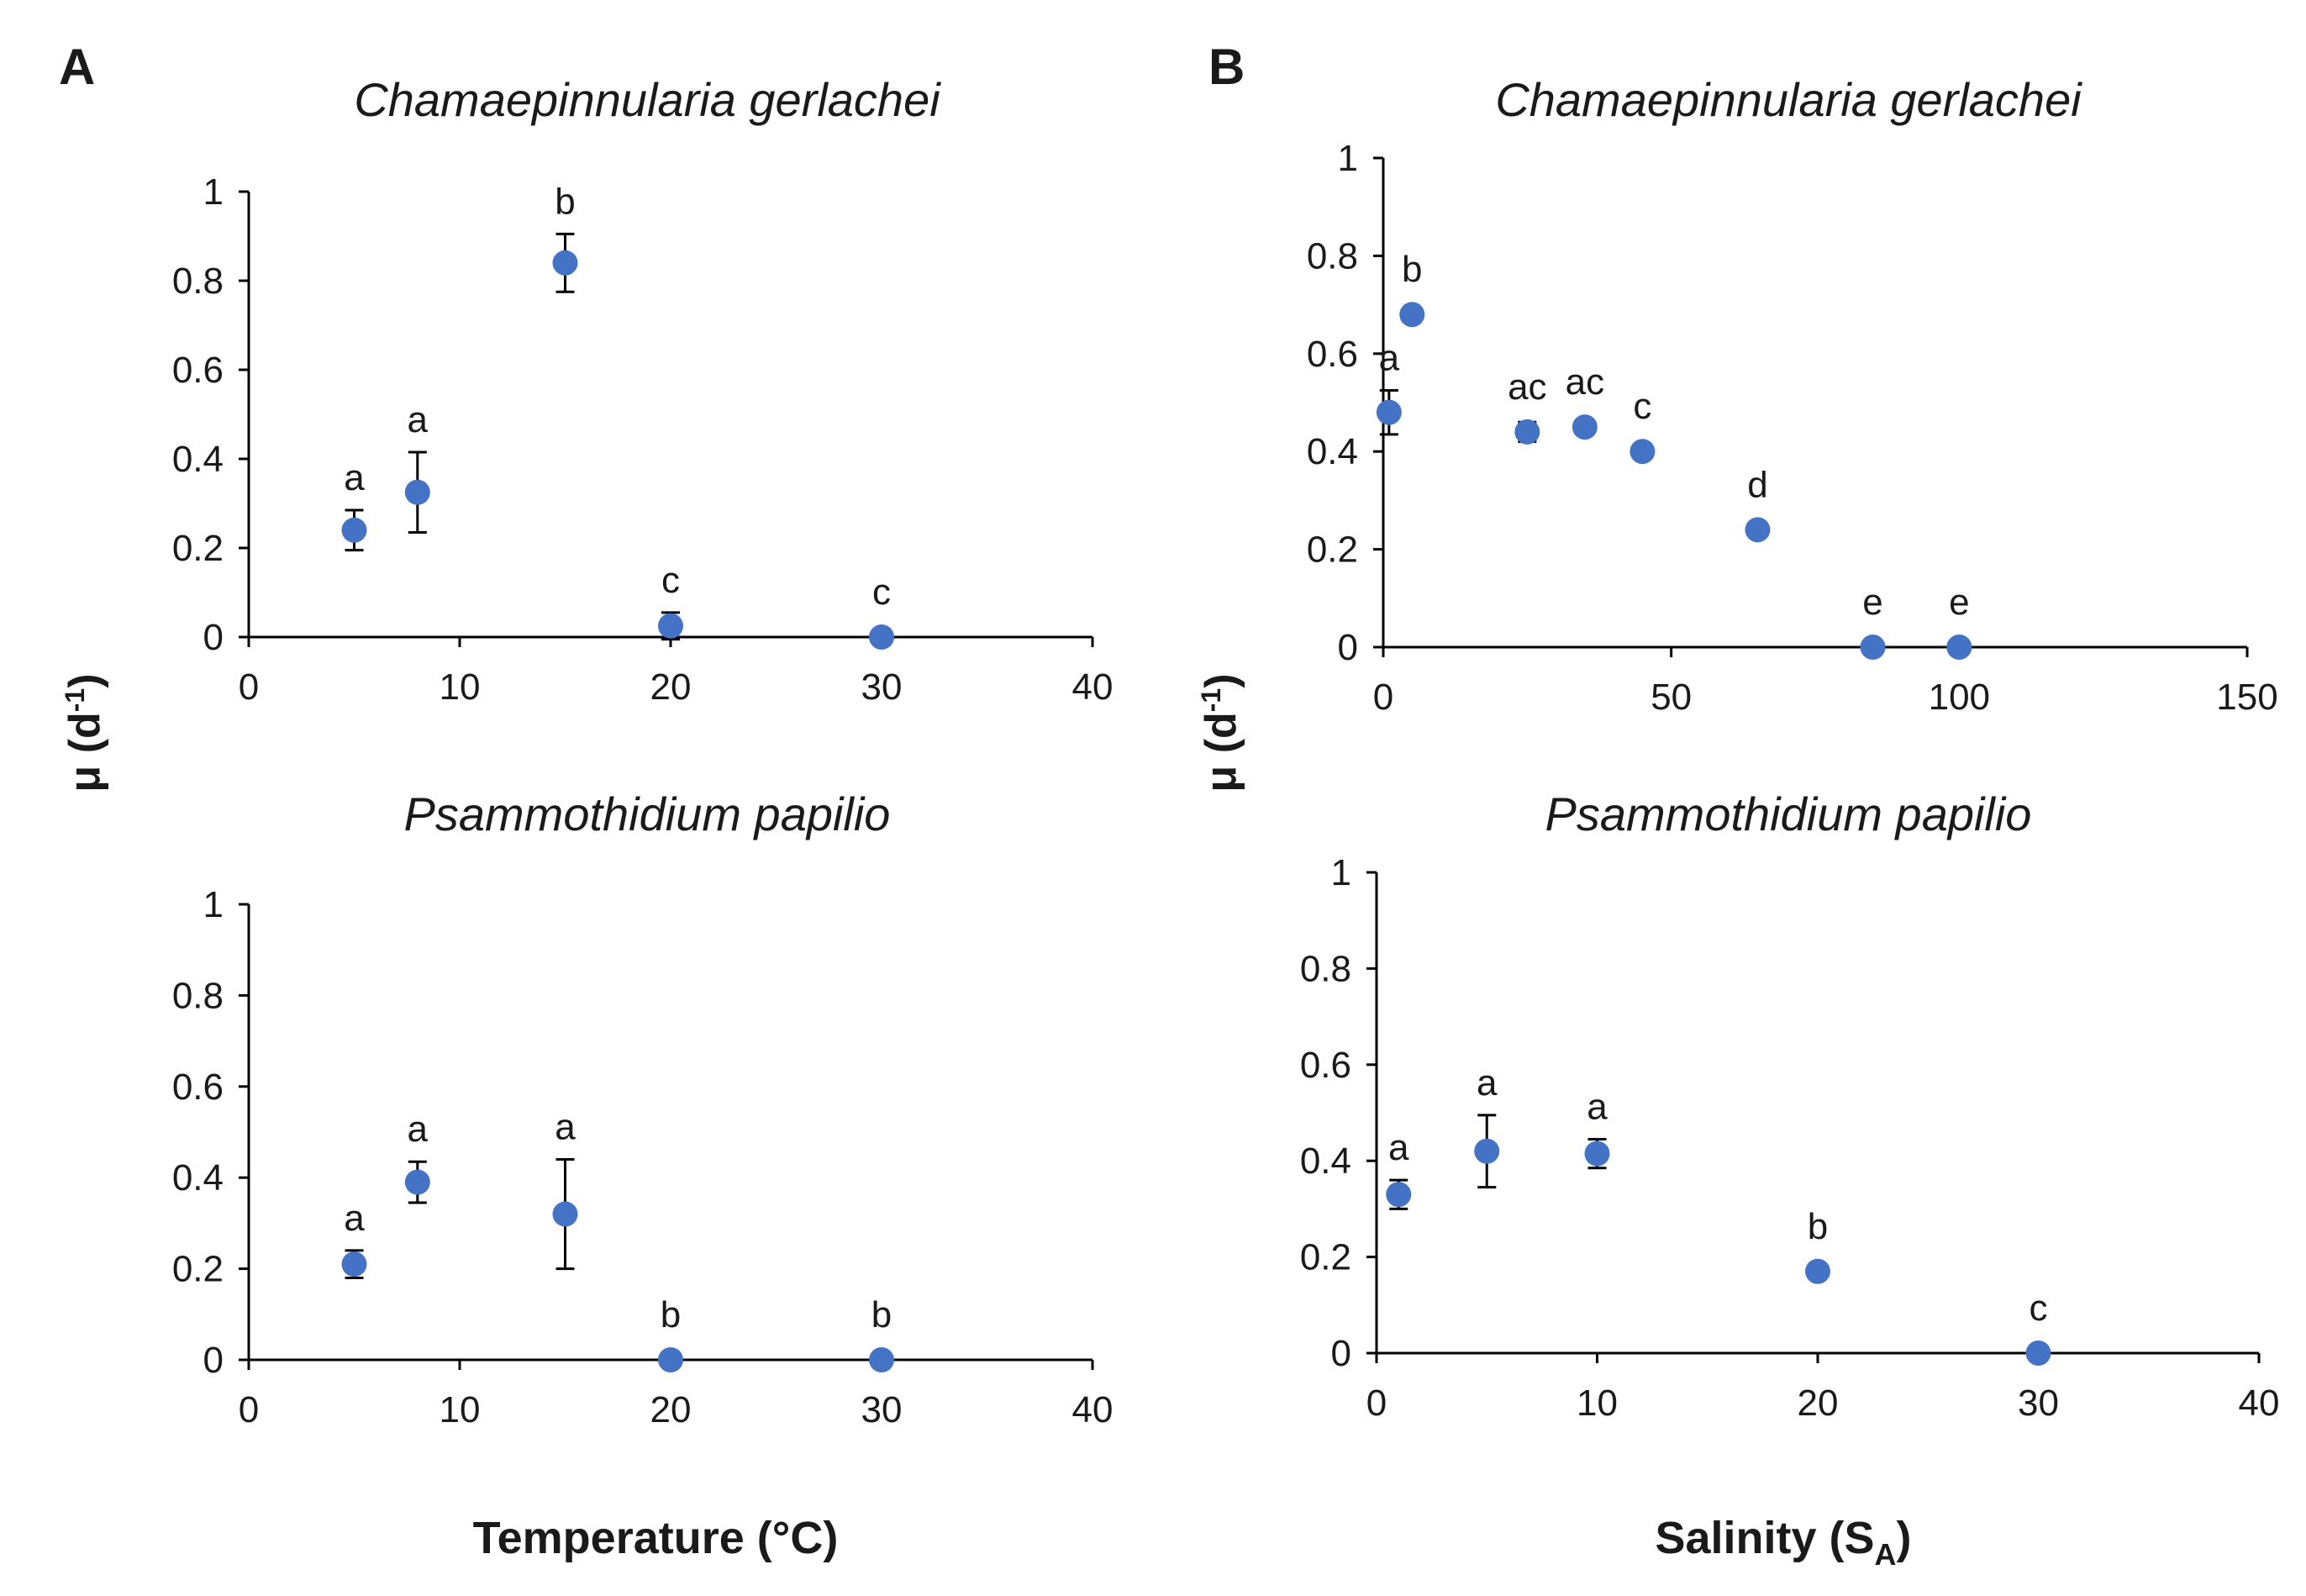  Describe the element at coordinates (1671, 698) in the screenshot. I see `x-tick-label: 50` at that location.